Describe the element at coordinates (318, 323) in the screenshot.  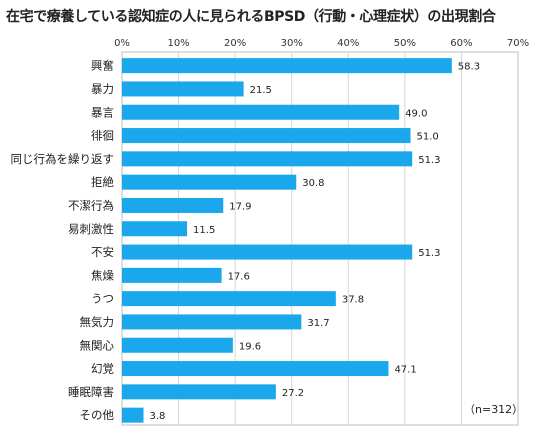
I see `data-label: 31.7` at that location.